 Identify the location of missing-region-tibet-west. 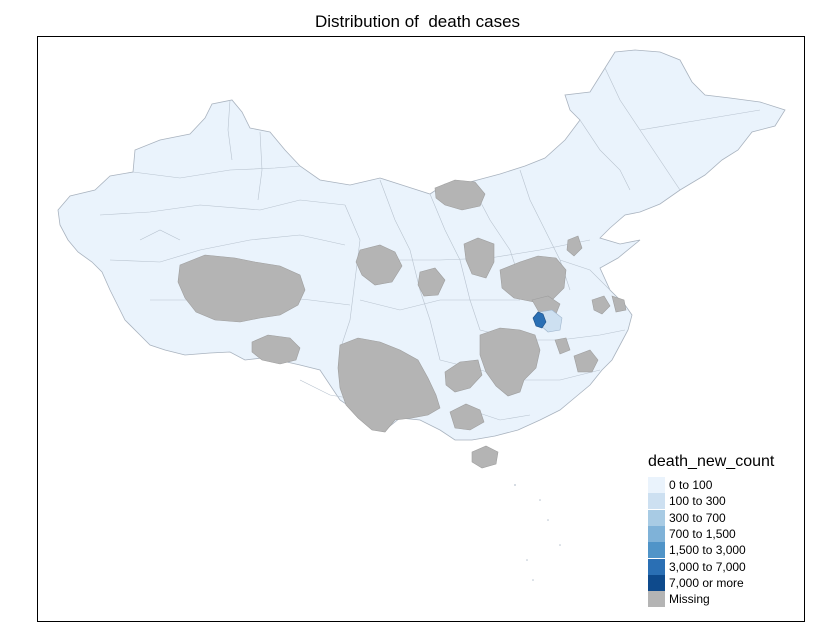
(241, 288).